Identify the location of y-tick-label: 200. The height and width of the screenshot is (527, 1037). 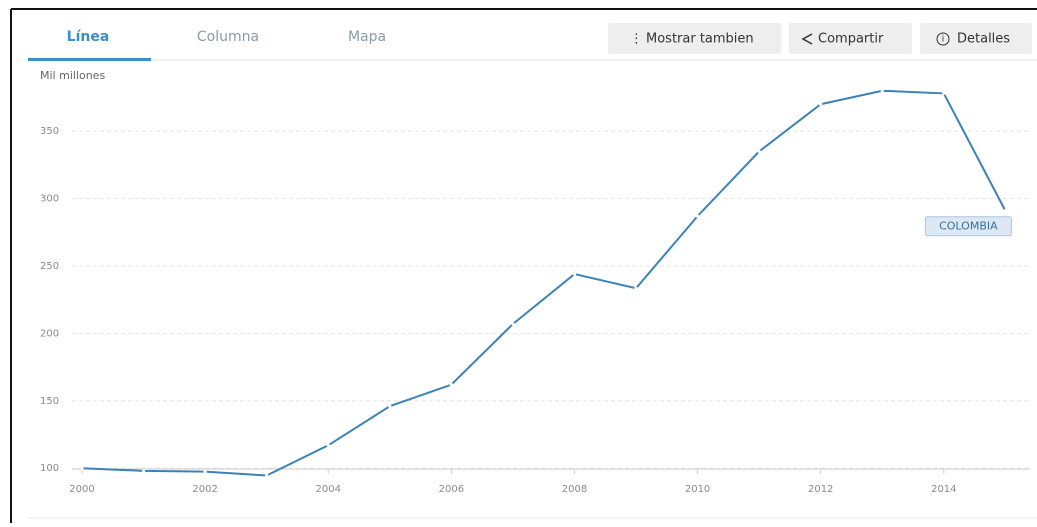
(49, 333).